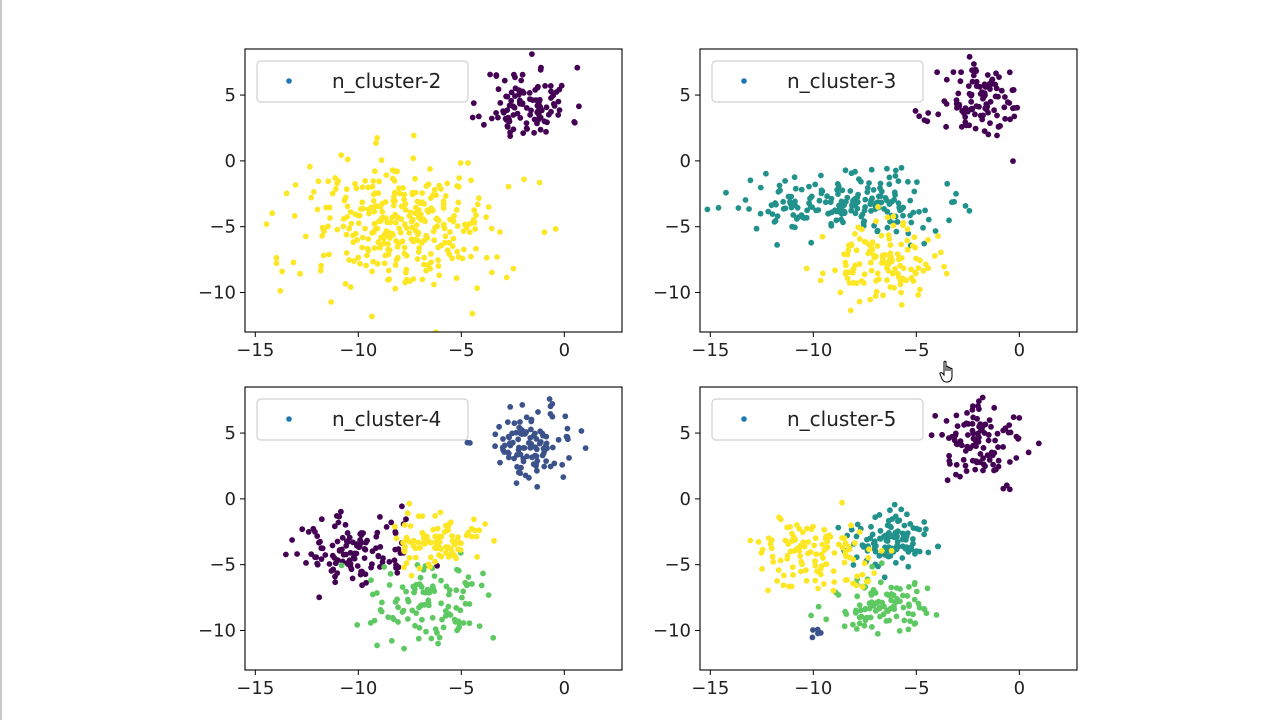  I want to click on scatter-points, so click(862, 183).